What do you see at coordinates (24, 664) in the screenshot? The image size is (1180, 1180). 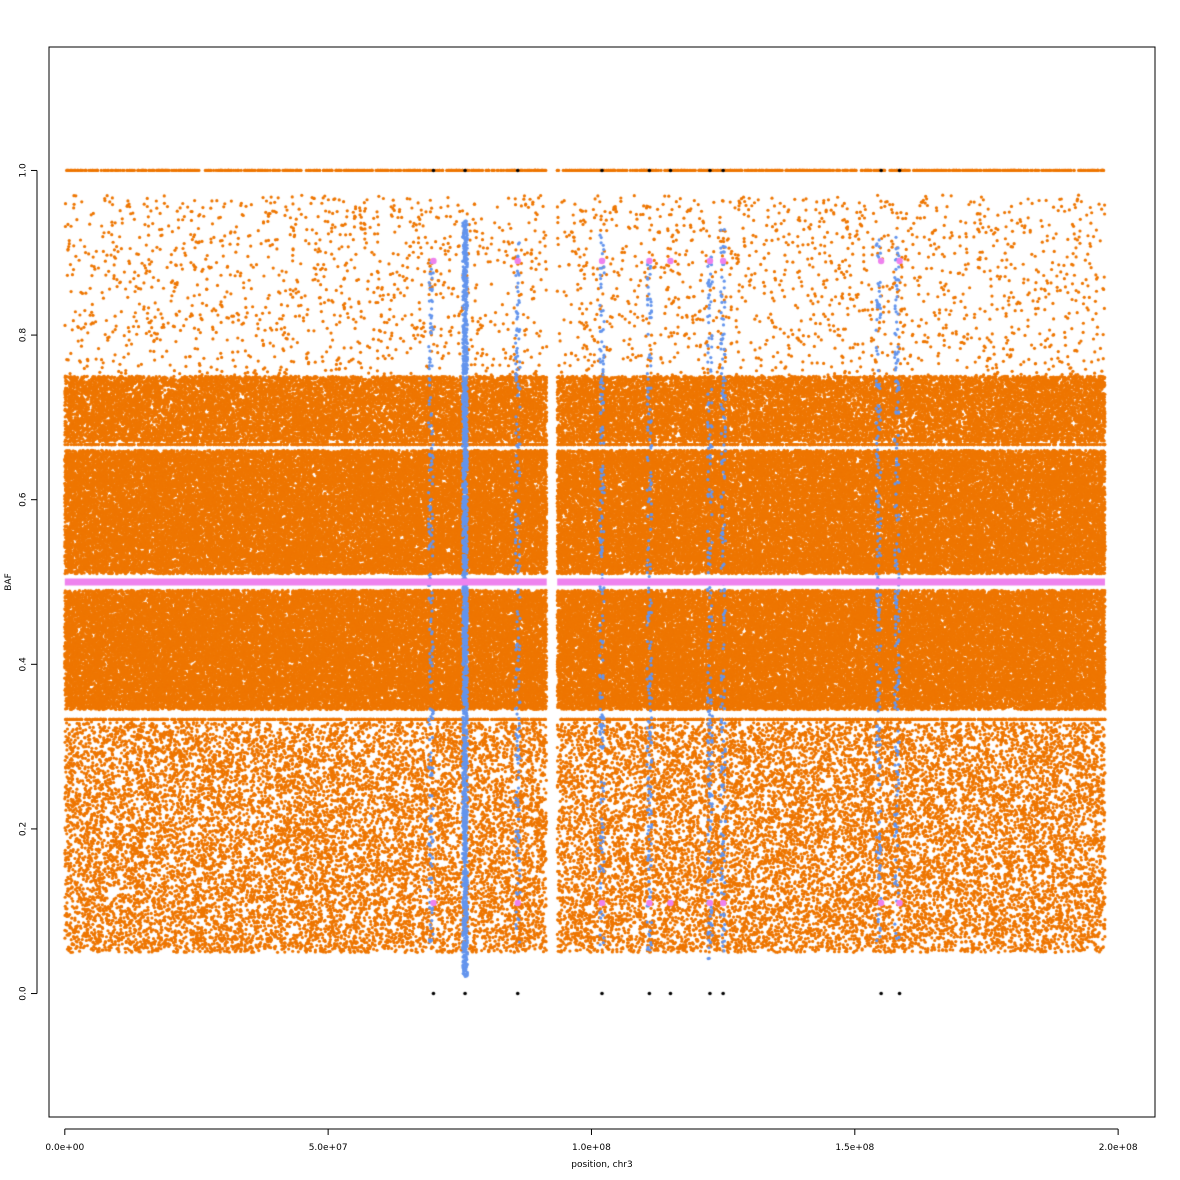 I see `y-tick-label: 0.4` at bounding box center [24, 664].